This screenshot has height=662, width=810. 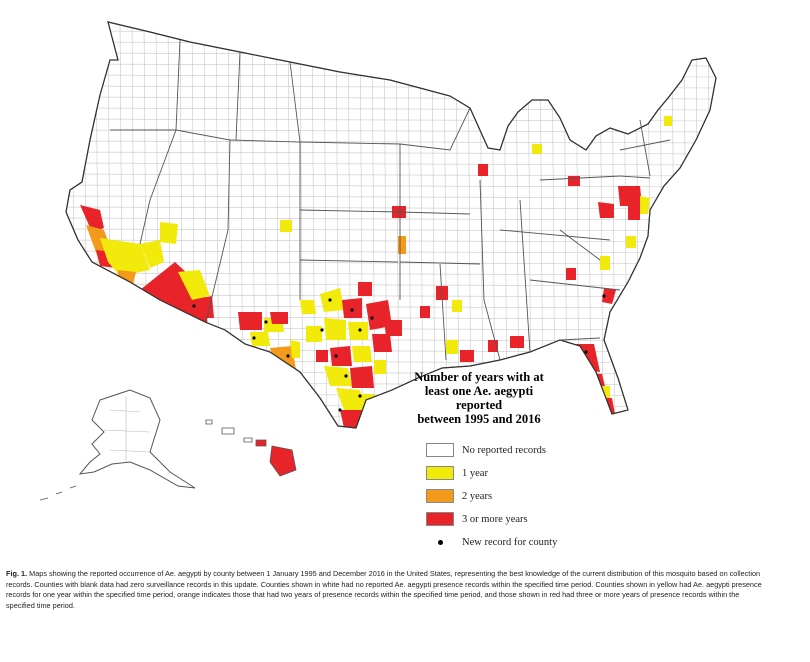 I want to click on legend-swatch-1-year, so click(x=440, y=473).